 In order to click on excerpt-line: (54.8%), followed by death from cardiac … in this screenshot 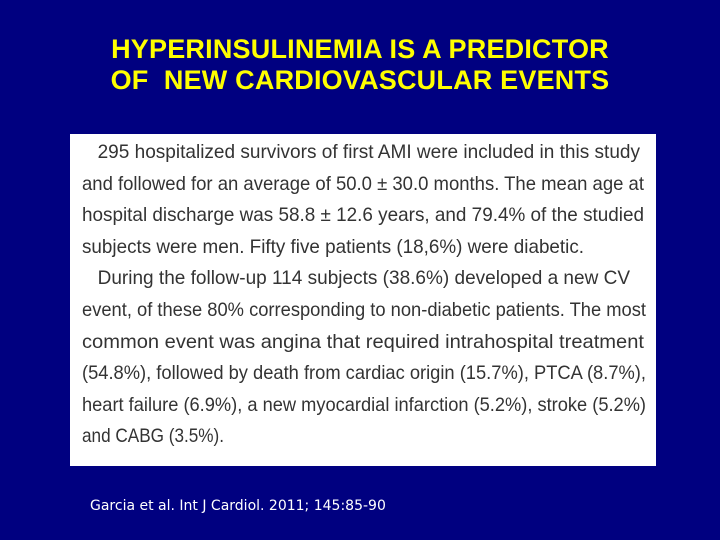, I will do `click(364, 373)`.